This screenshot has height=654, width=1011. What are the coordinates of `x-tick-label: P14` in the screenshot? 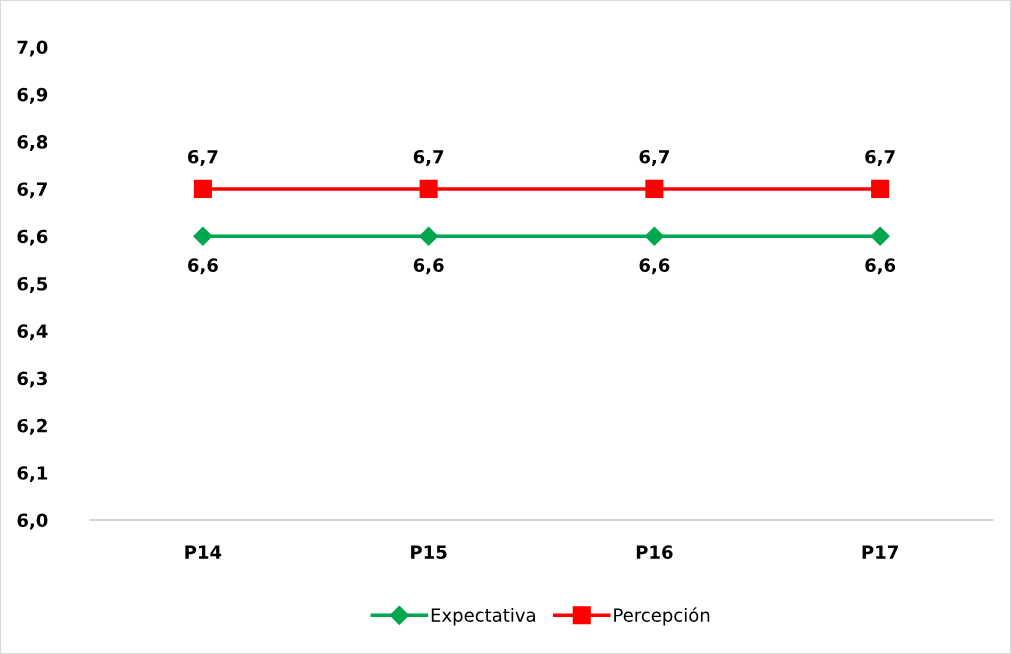 It's located at (203, 552).